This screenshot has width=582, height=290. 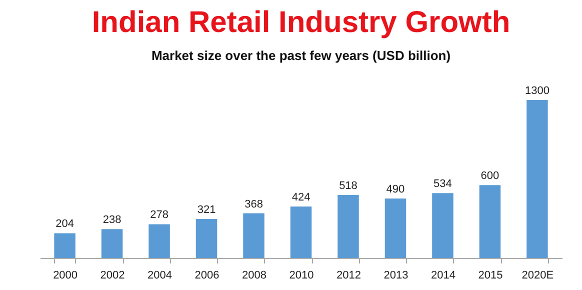 I want to click on x-tick-label: 2006, so click(x=207, y=276).